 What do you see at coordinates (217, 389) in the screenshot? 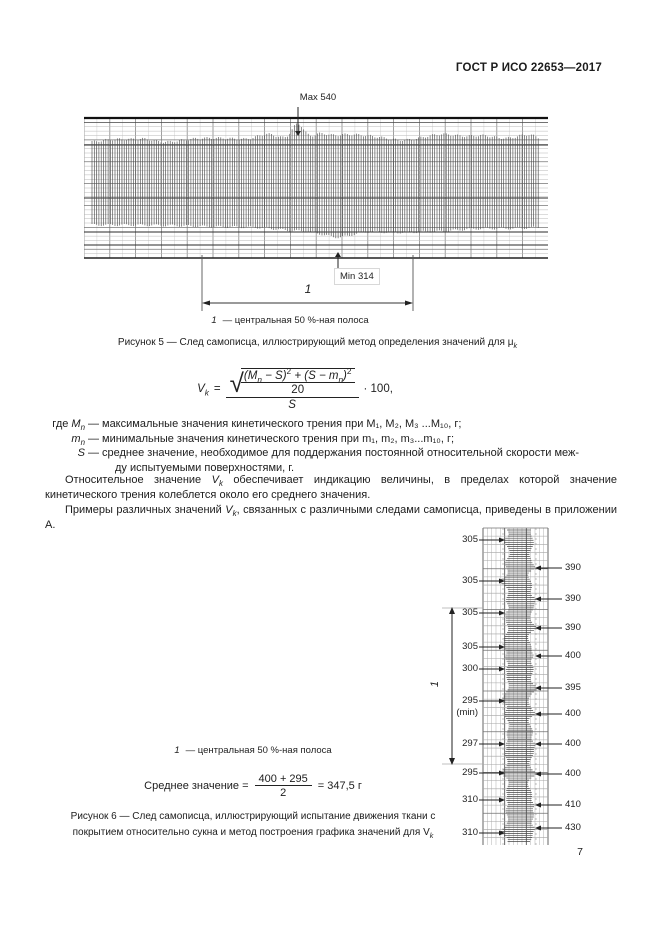
I see `formula-equals: =` at bounding box center [217, 389].